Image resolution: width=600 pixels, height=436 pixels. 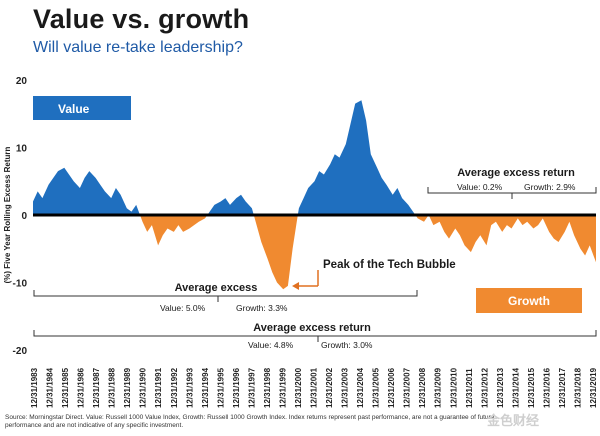 What do you see at coordinates (298, 387) in the screenshot?
I see `x-tick-label: 12/31/2000` at bounding box center [298, 387].